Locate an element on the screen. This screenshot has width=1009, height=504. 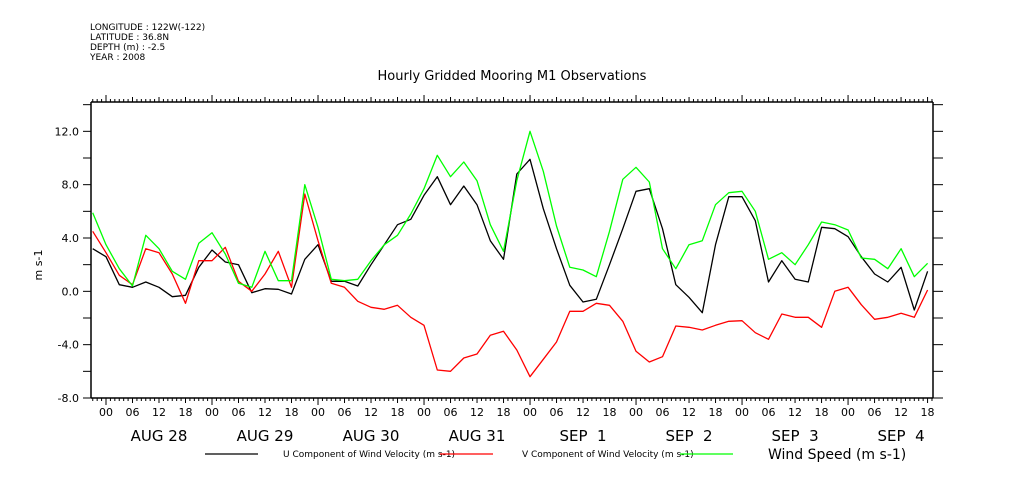
y-tick-label: 12.0 is located at coordinates (67, 131).